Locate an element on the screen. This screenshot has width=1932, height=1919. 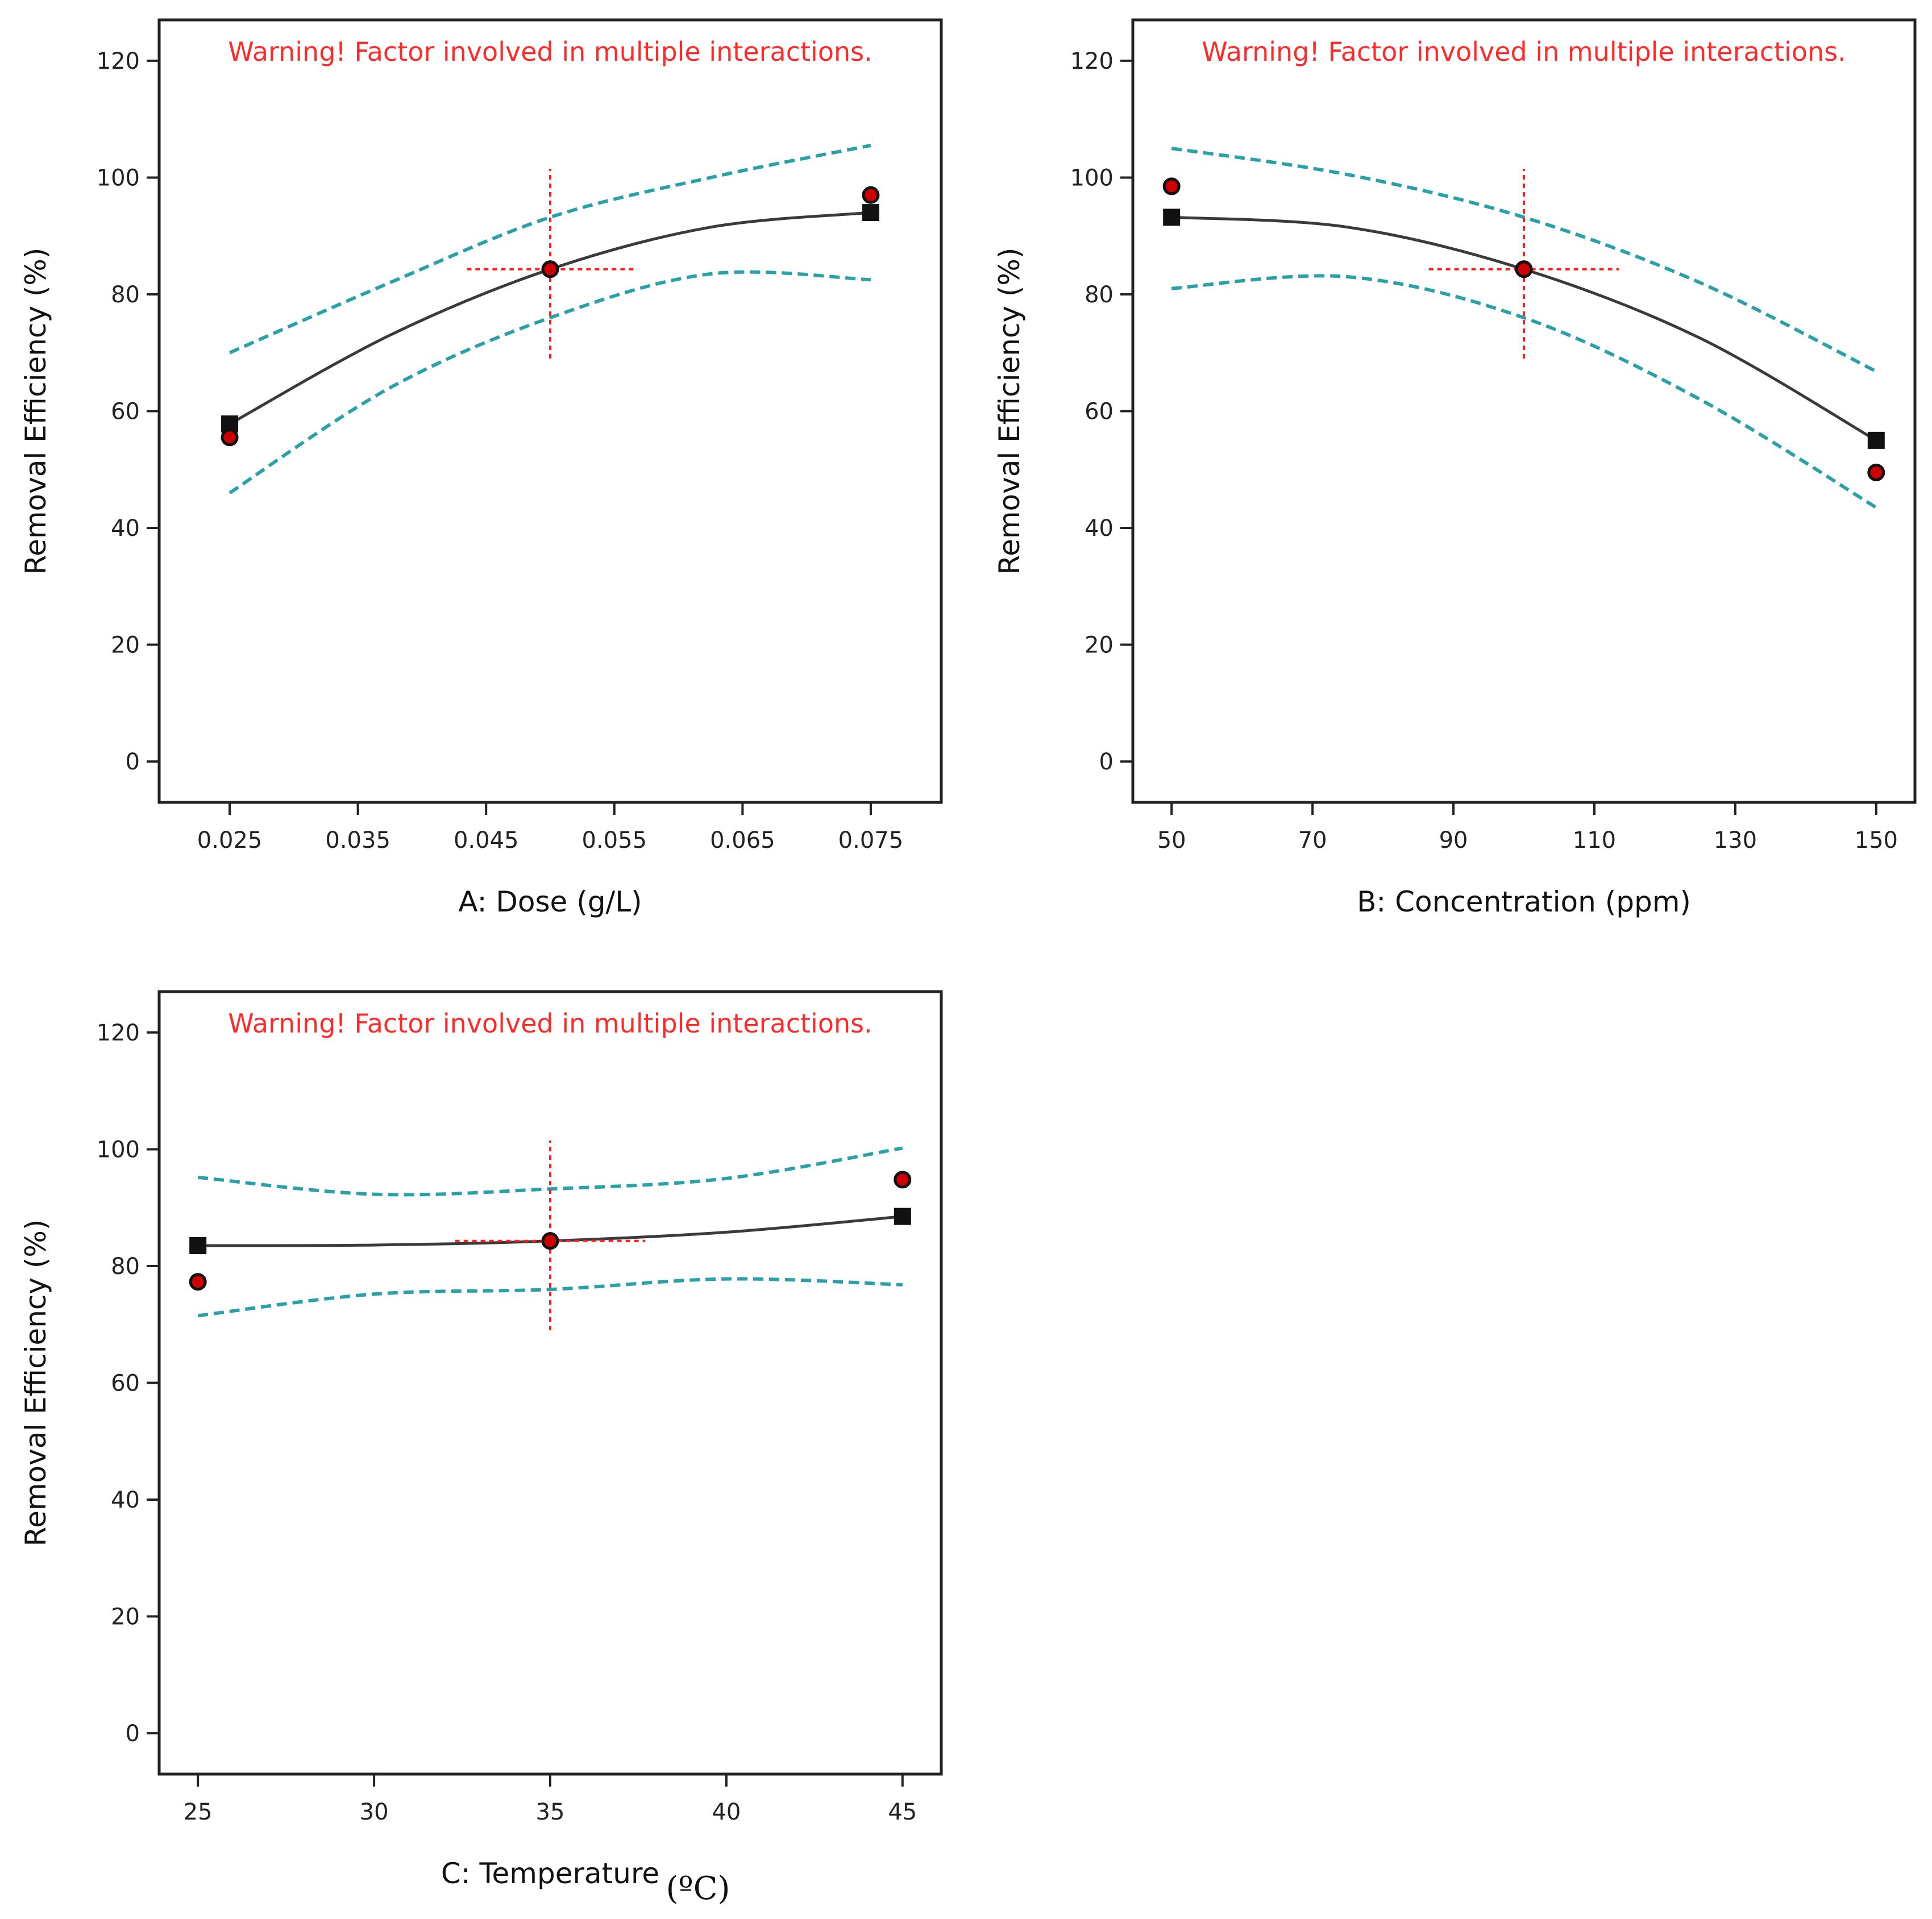
x-tick-label: 150 is located at coordinates (1877, 840).